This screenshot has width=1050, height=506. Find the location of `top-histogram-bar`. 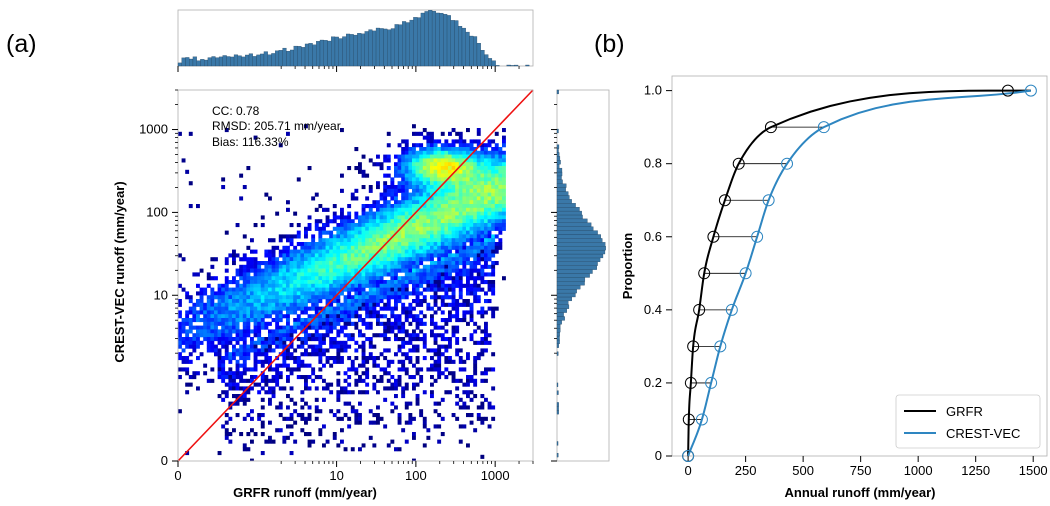

top-histogram-bar is located at coordinates (463, 47).